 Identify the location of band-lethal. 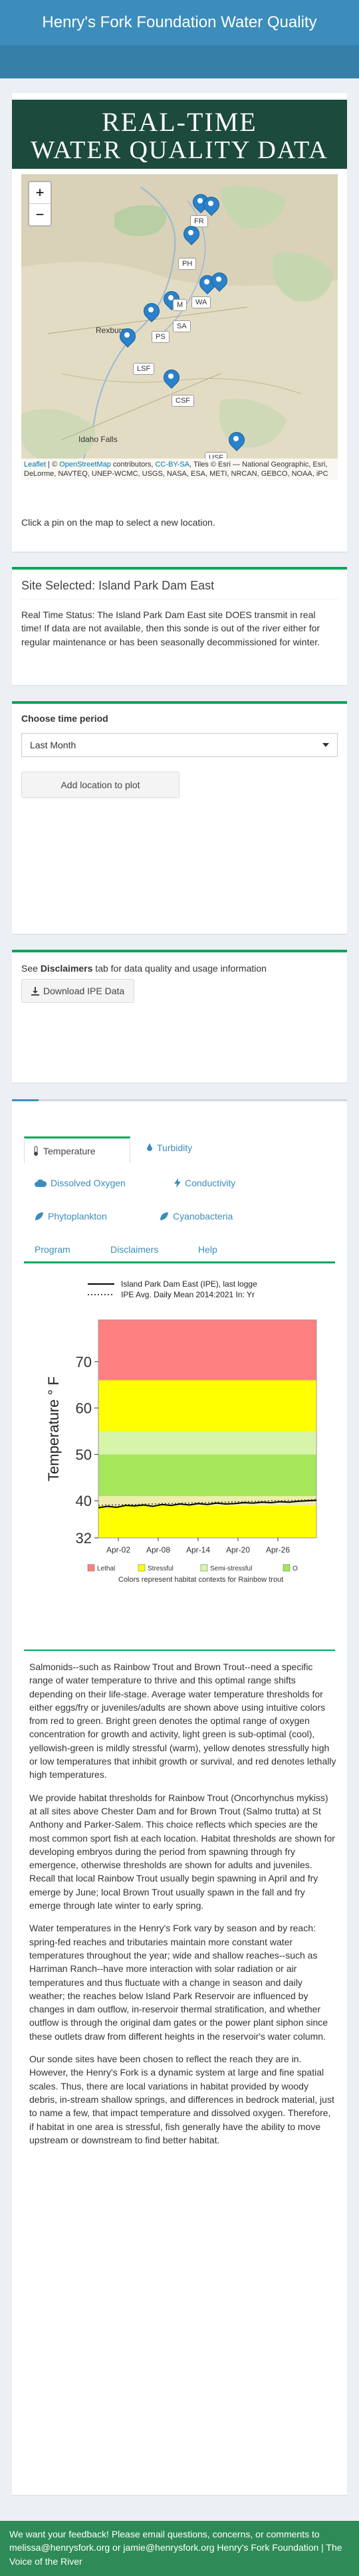
(207, 1350).